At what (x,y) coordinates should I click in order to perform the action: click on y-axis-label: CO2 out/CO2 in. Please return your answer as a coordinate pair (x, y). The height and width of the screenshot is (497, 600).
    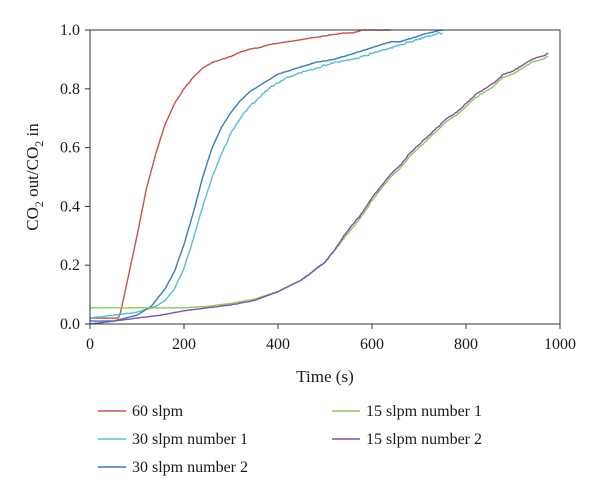
    Looking at the image, I should click on (34, 177).